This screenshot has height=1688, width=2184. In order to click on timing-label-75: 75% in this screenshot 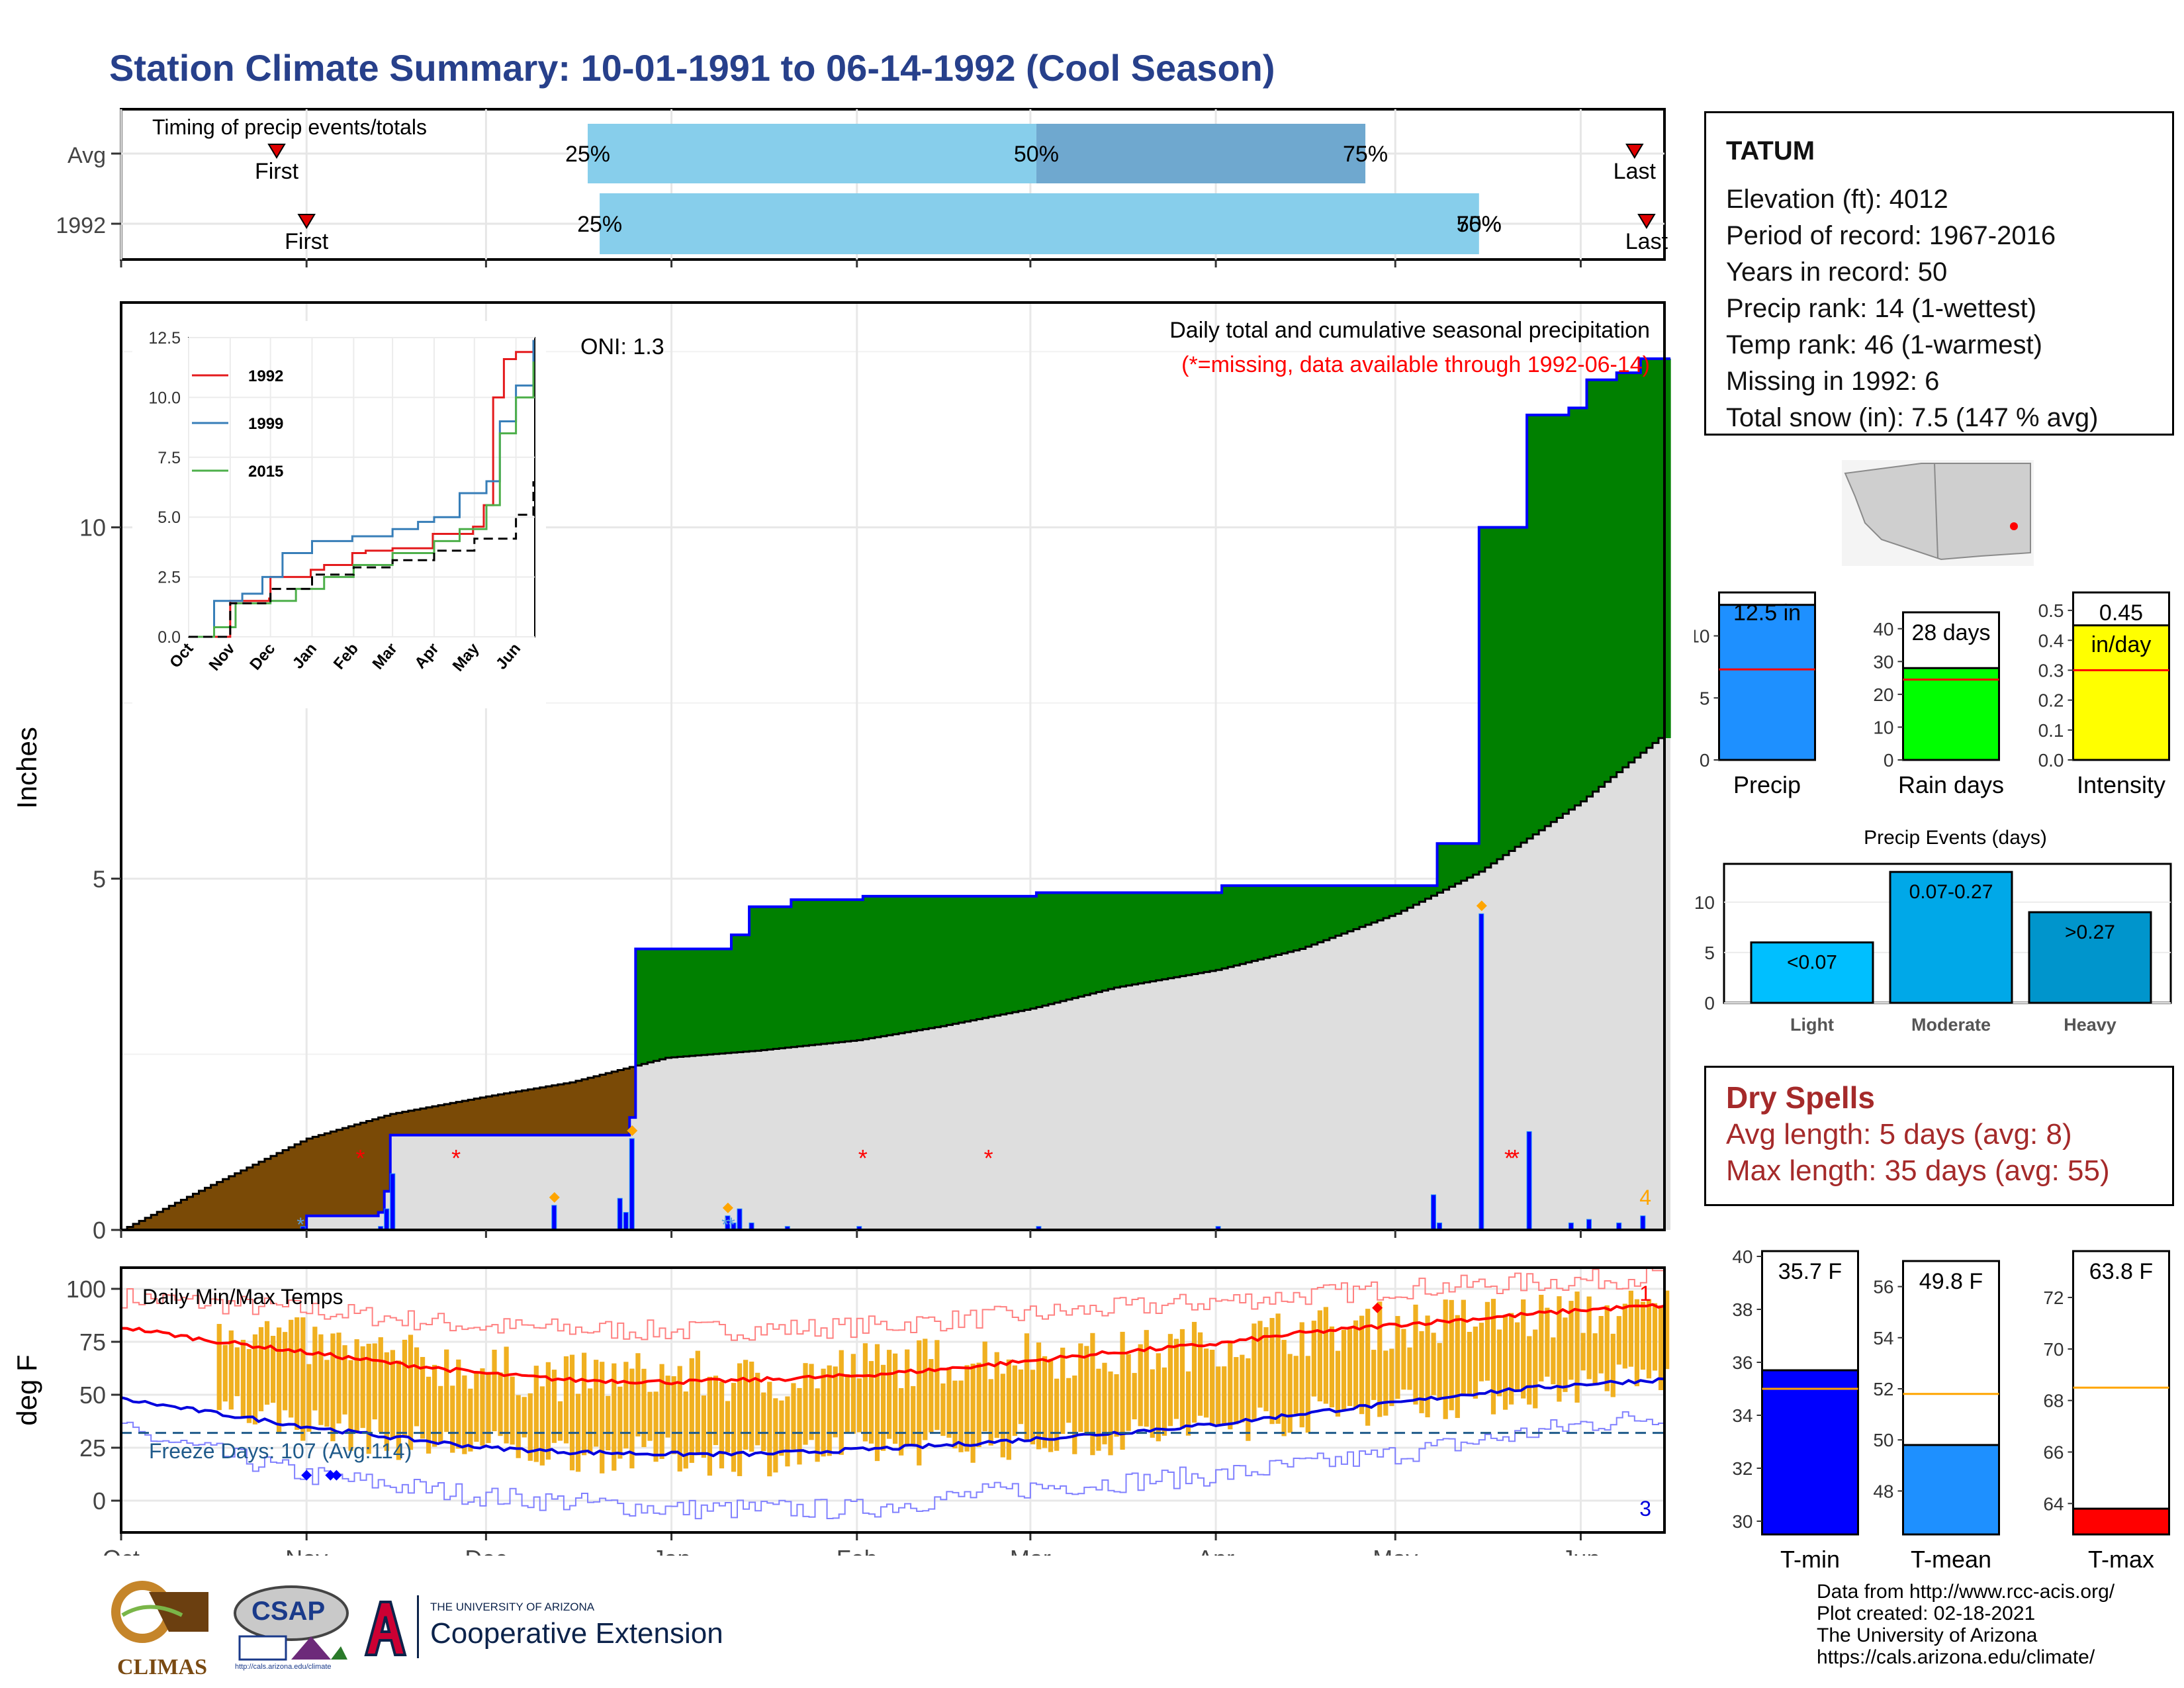, I will do `click(1479, 224)`.